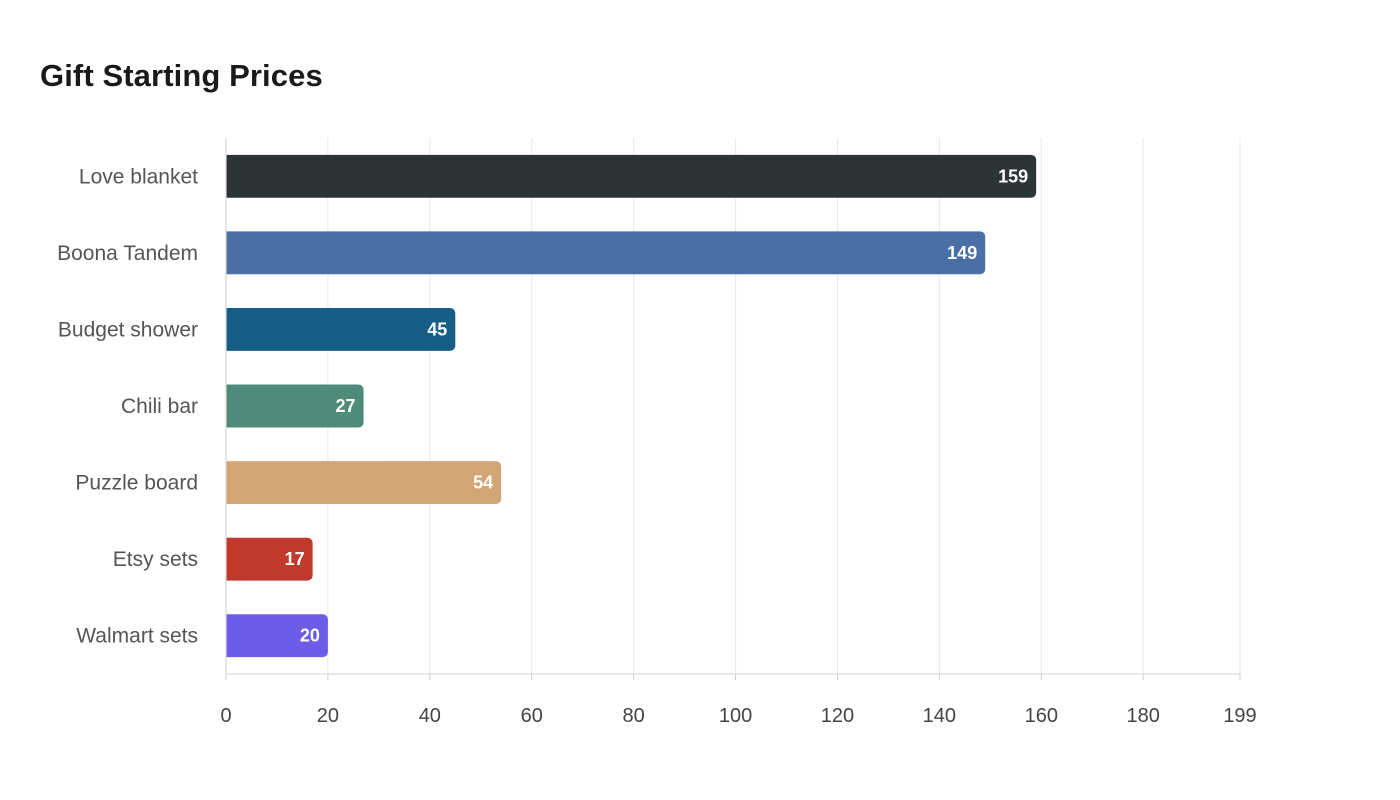 The image size is (1400, 800). What do you see at coordinates (939, 716) in the screenshot?
I see `x-tick-label: 140` at bounding box center [939, 716].